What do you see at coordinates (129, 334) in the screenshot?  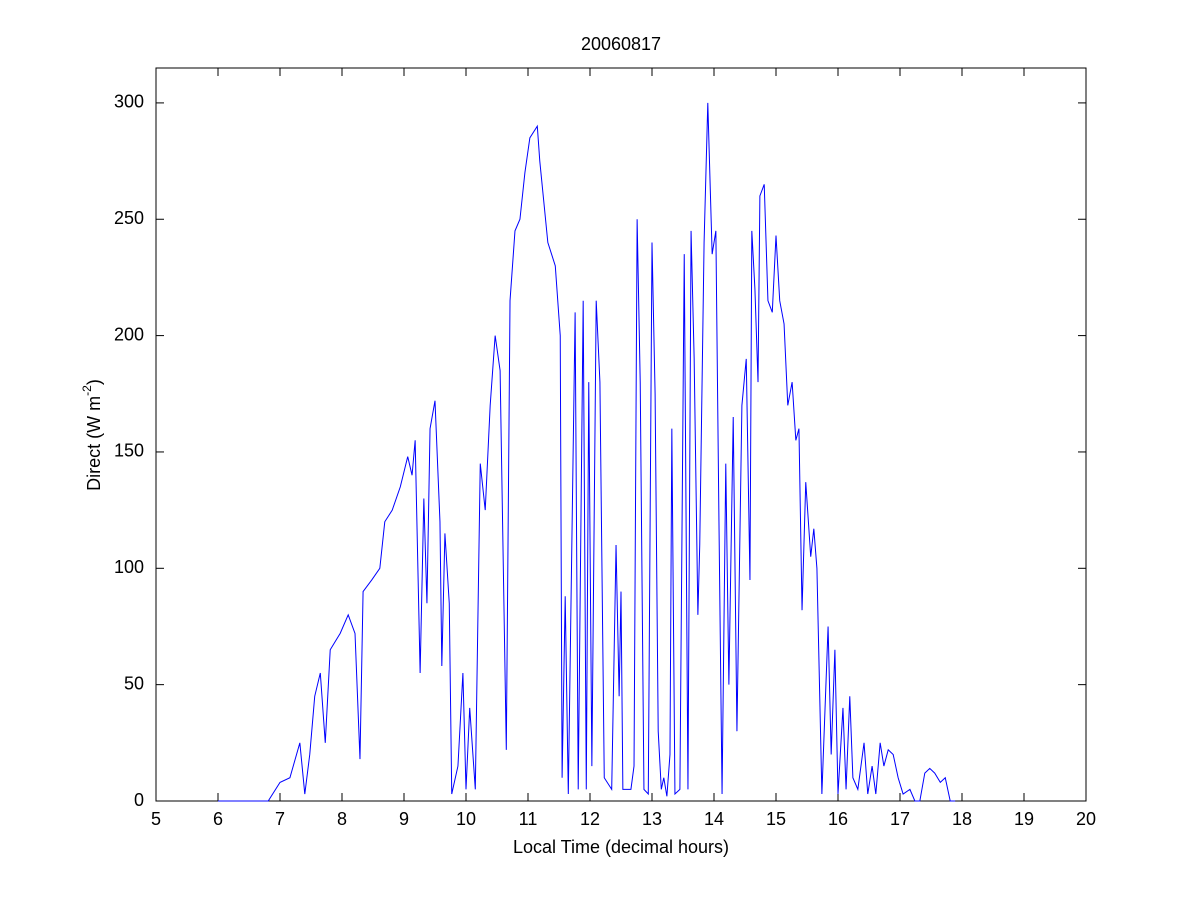 I see `y-tick-label: 200` at bounding box center [129, 334].